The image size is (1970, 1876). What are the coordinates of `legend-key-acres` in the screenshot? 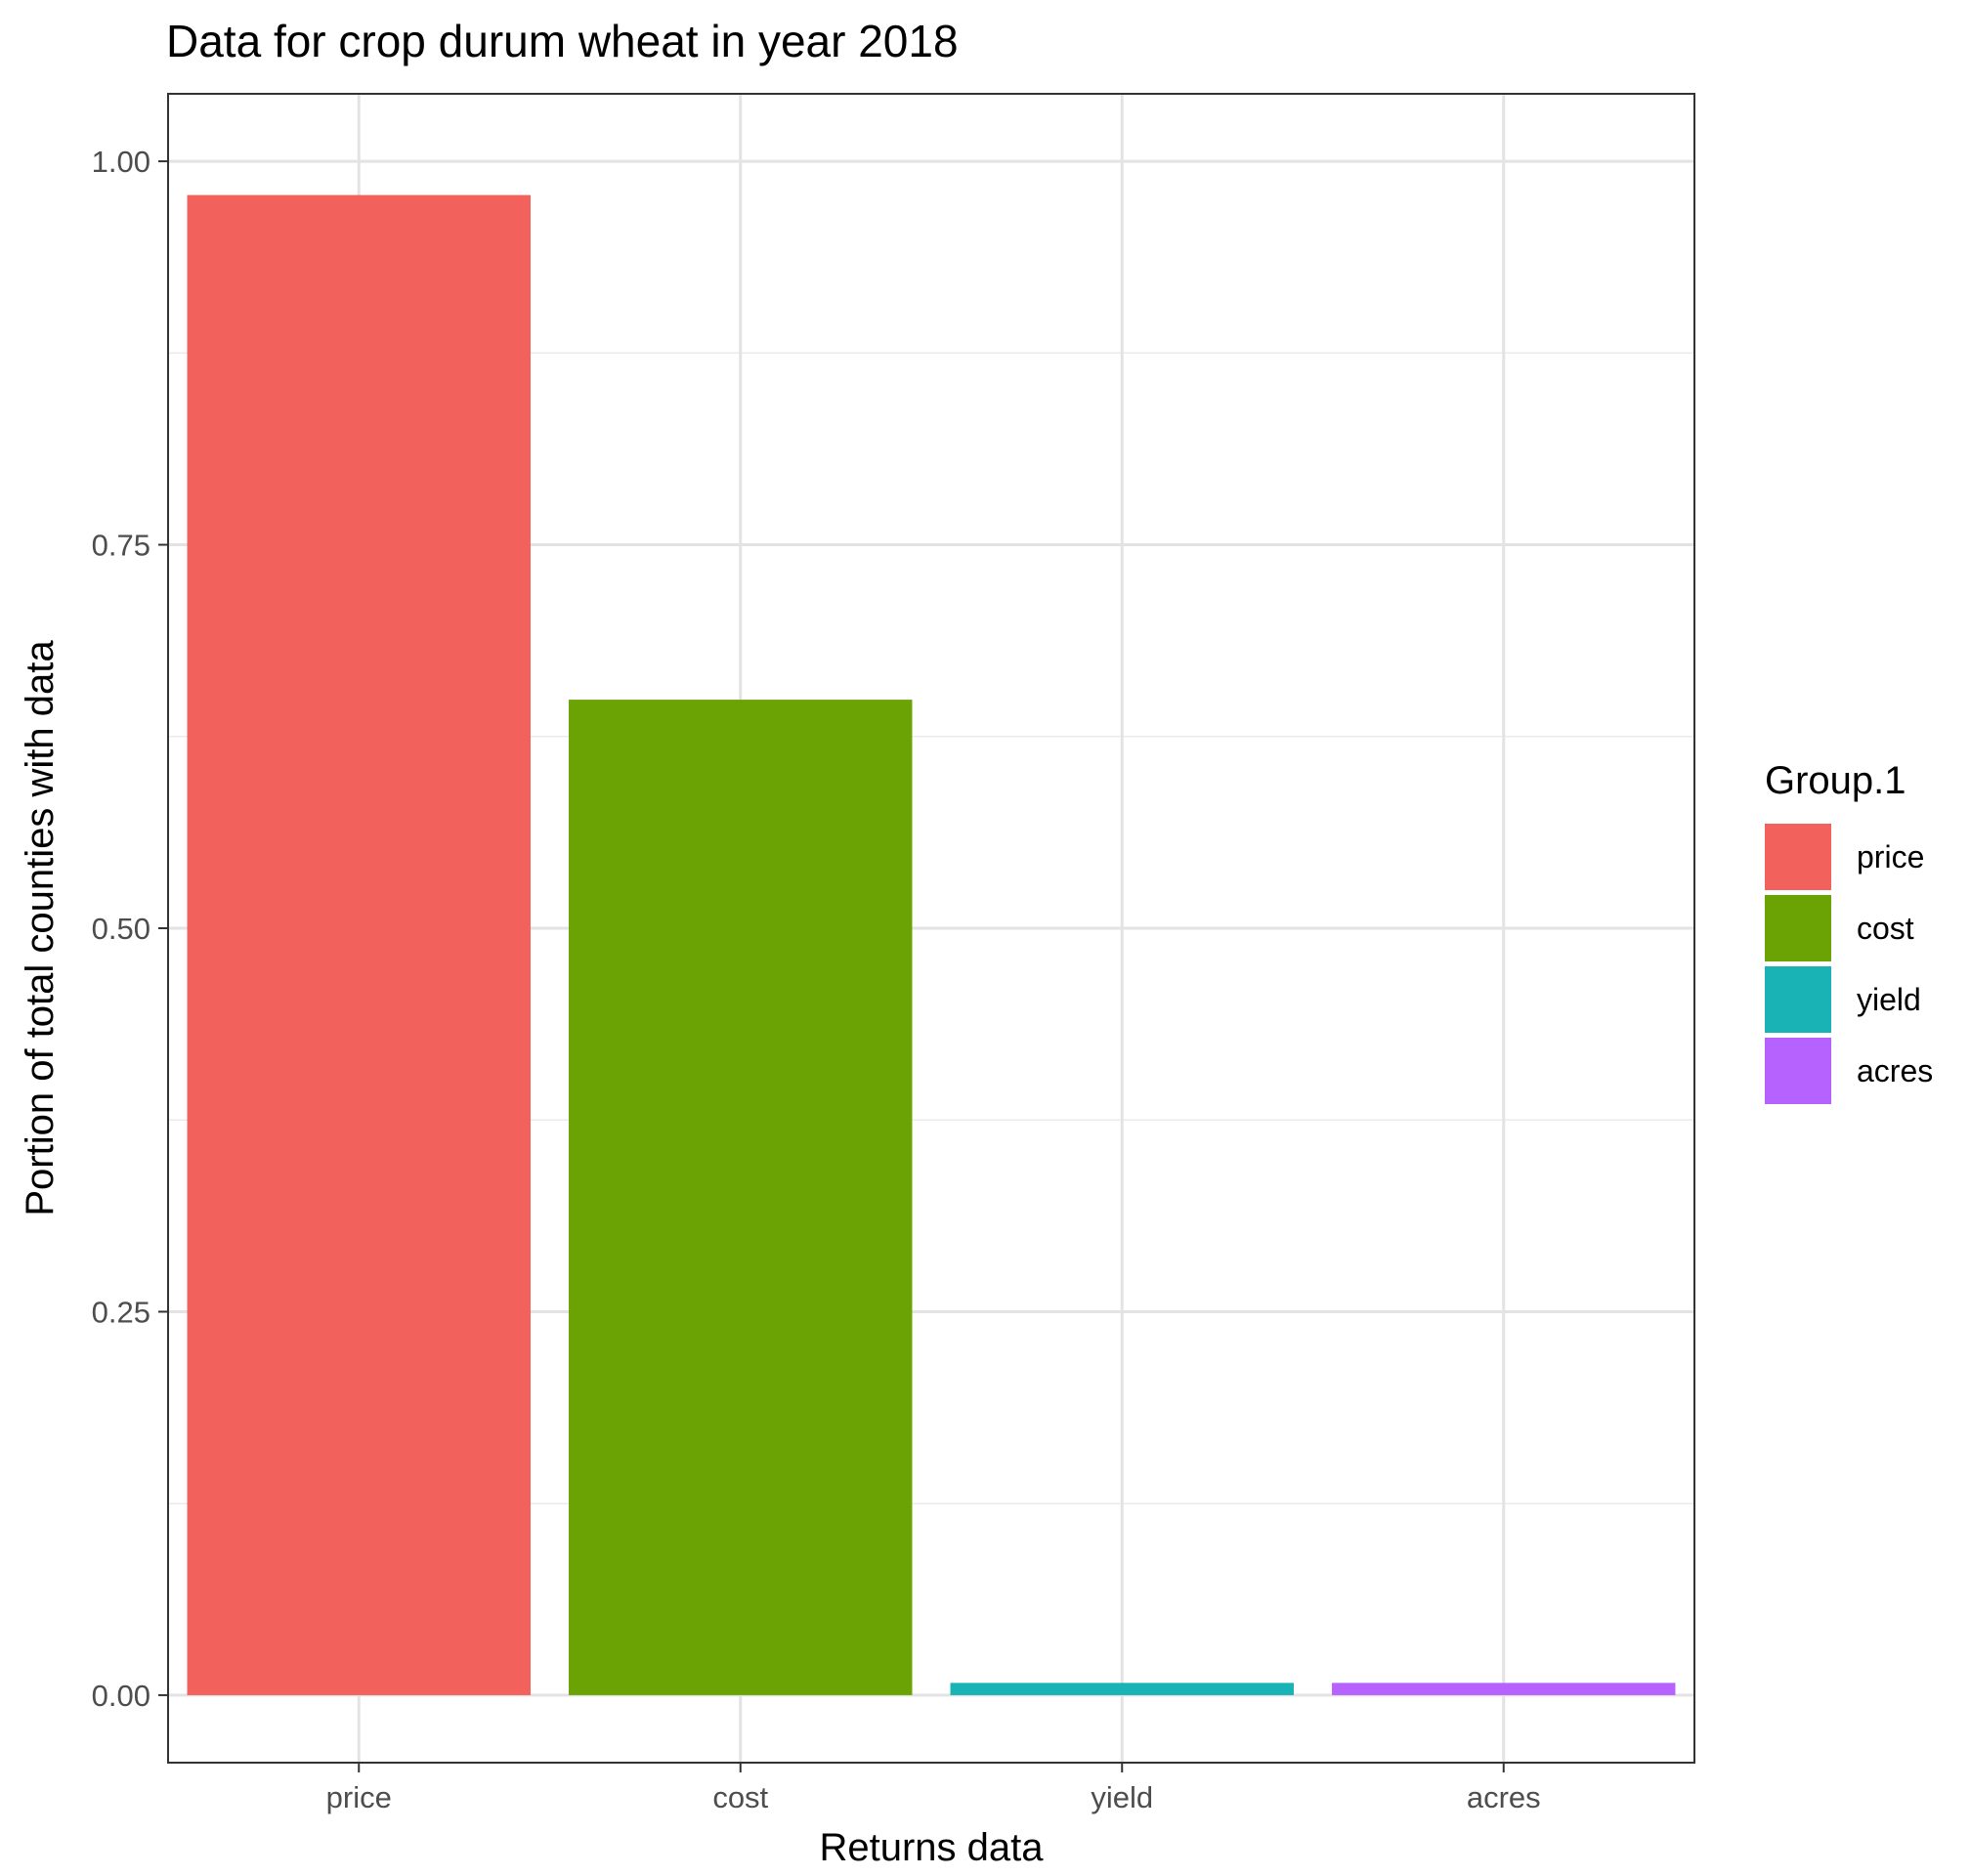 It's located at (1798, 1071).